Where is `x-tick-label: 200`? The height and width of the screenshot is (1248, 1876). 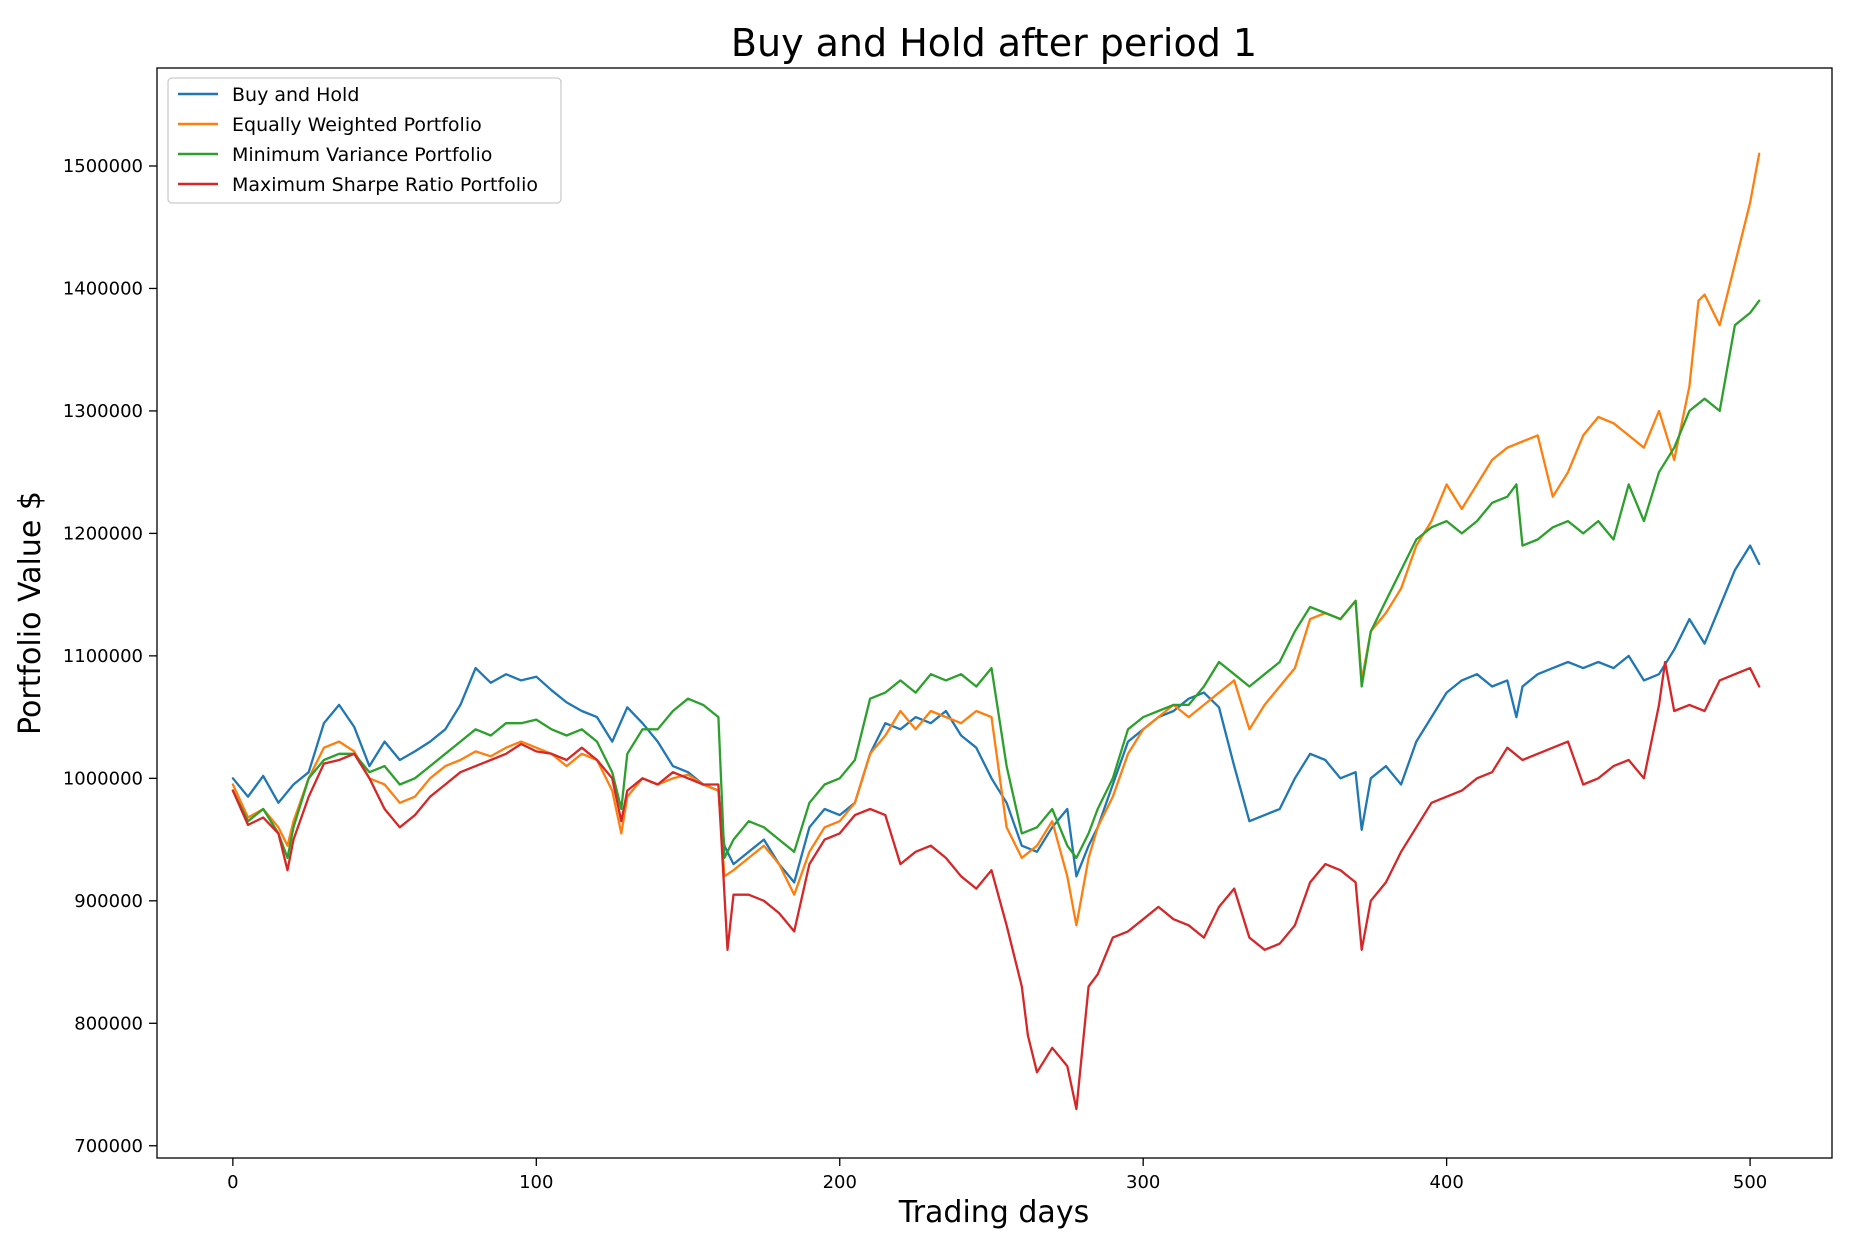 x-tick-label: 200 is located at coordinates (840, 1182).